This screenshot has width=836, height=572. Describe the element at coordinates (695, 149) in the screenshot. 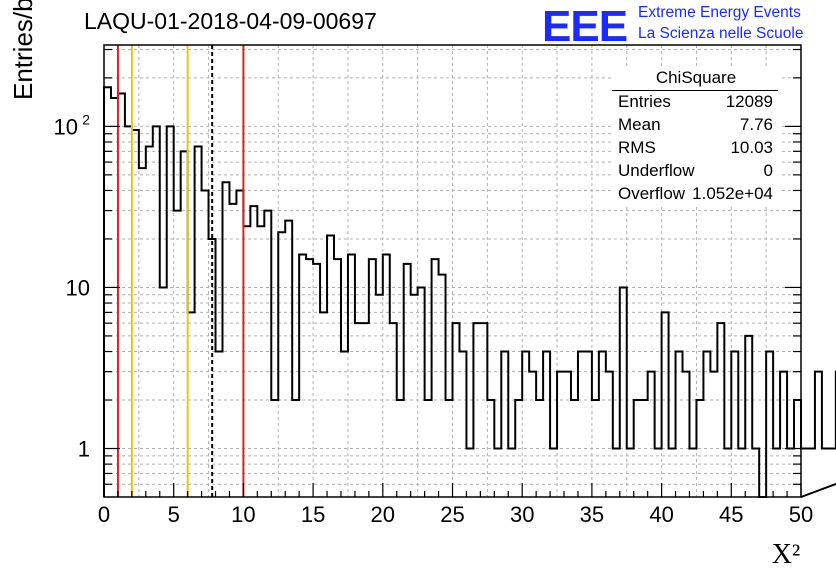

I see `stats-row-rms: RMS 10.03` at that location.